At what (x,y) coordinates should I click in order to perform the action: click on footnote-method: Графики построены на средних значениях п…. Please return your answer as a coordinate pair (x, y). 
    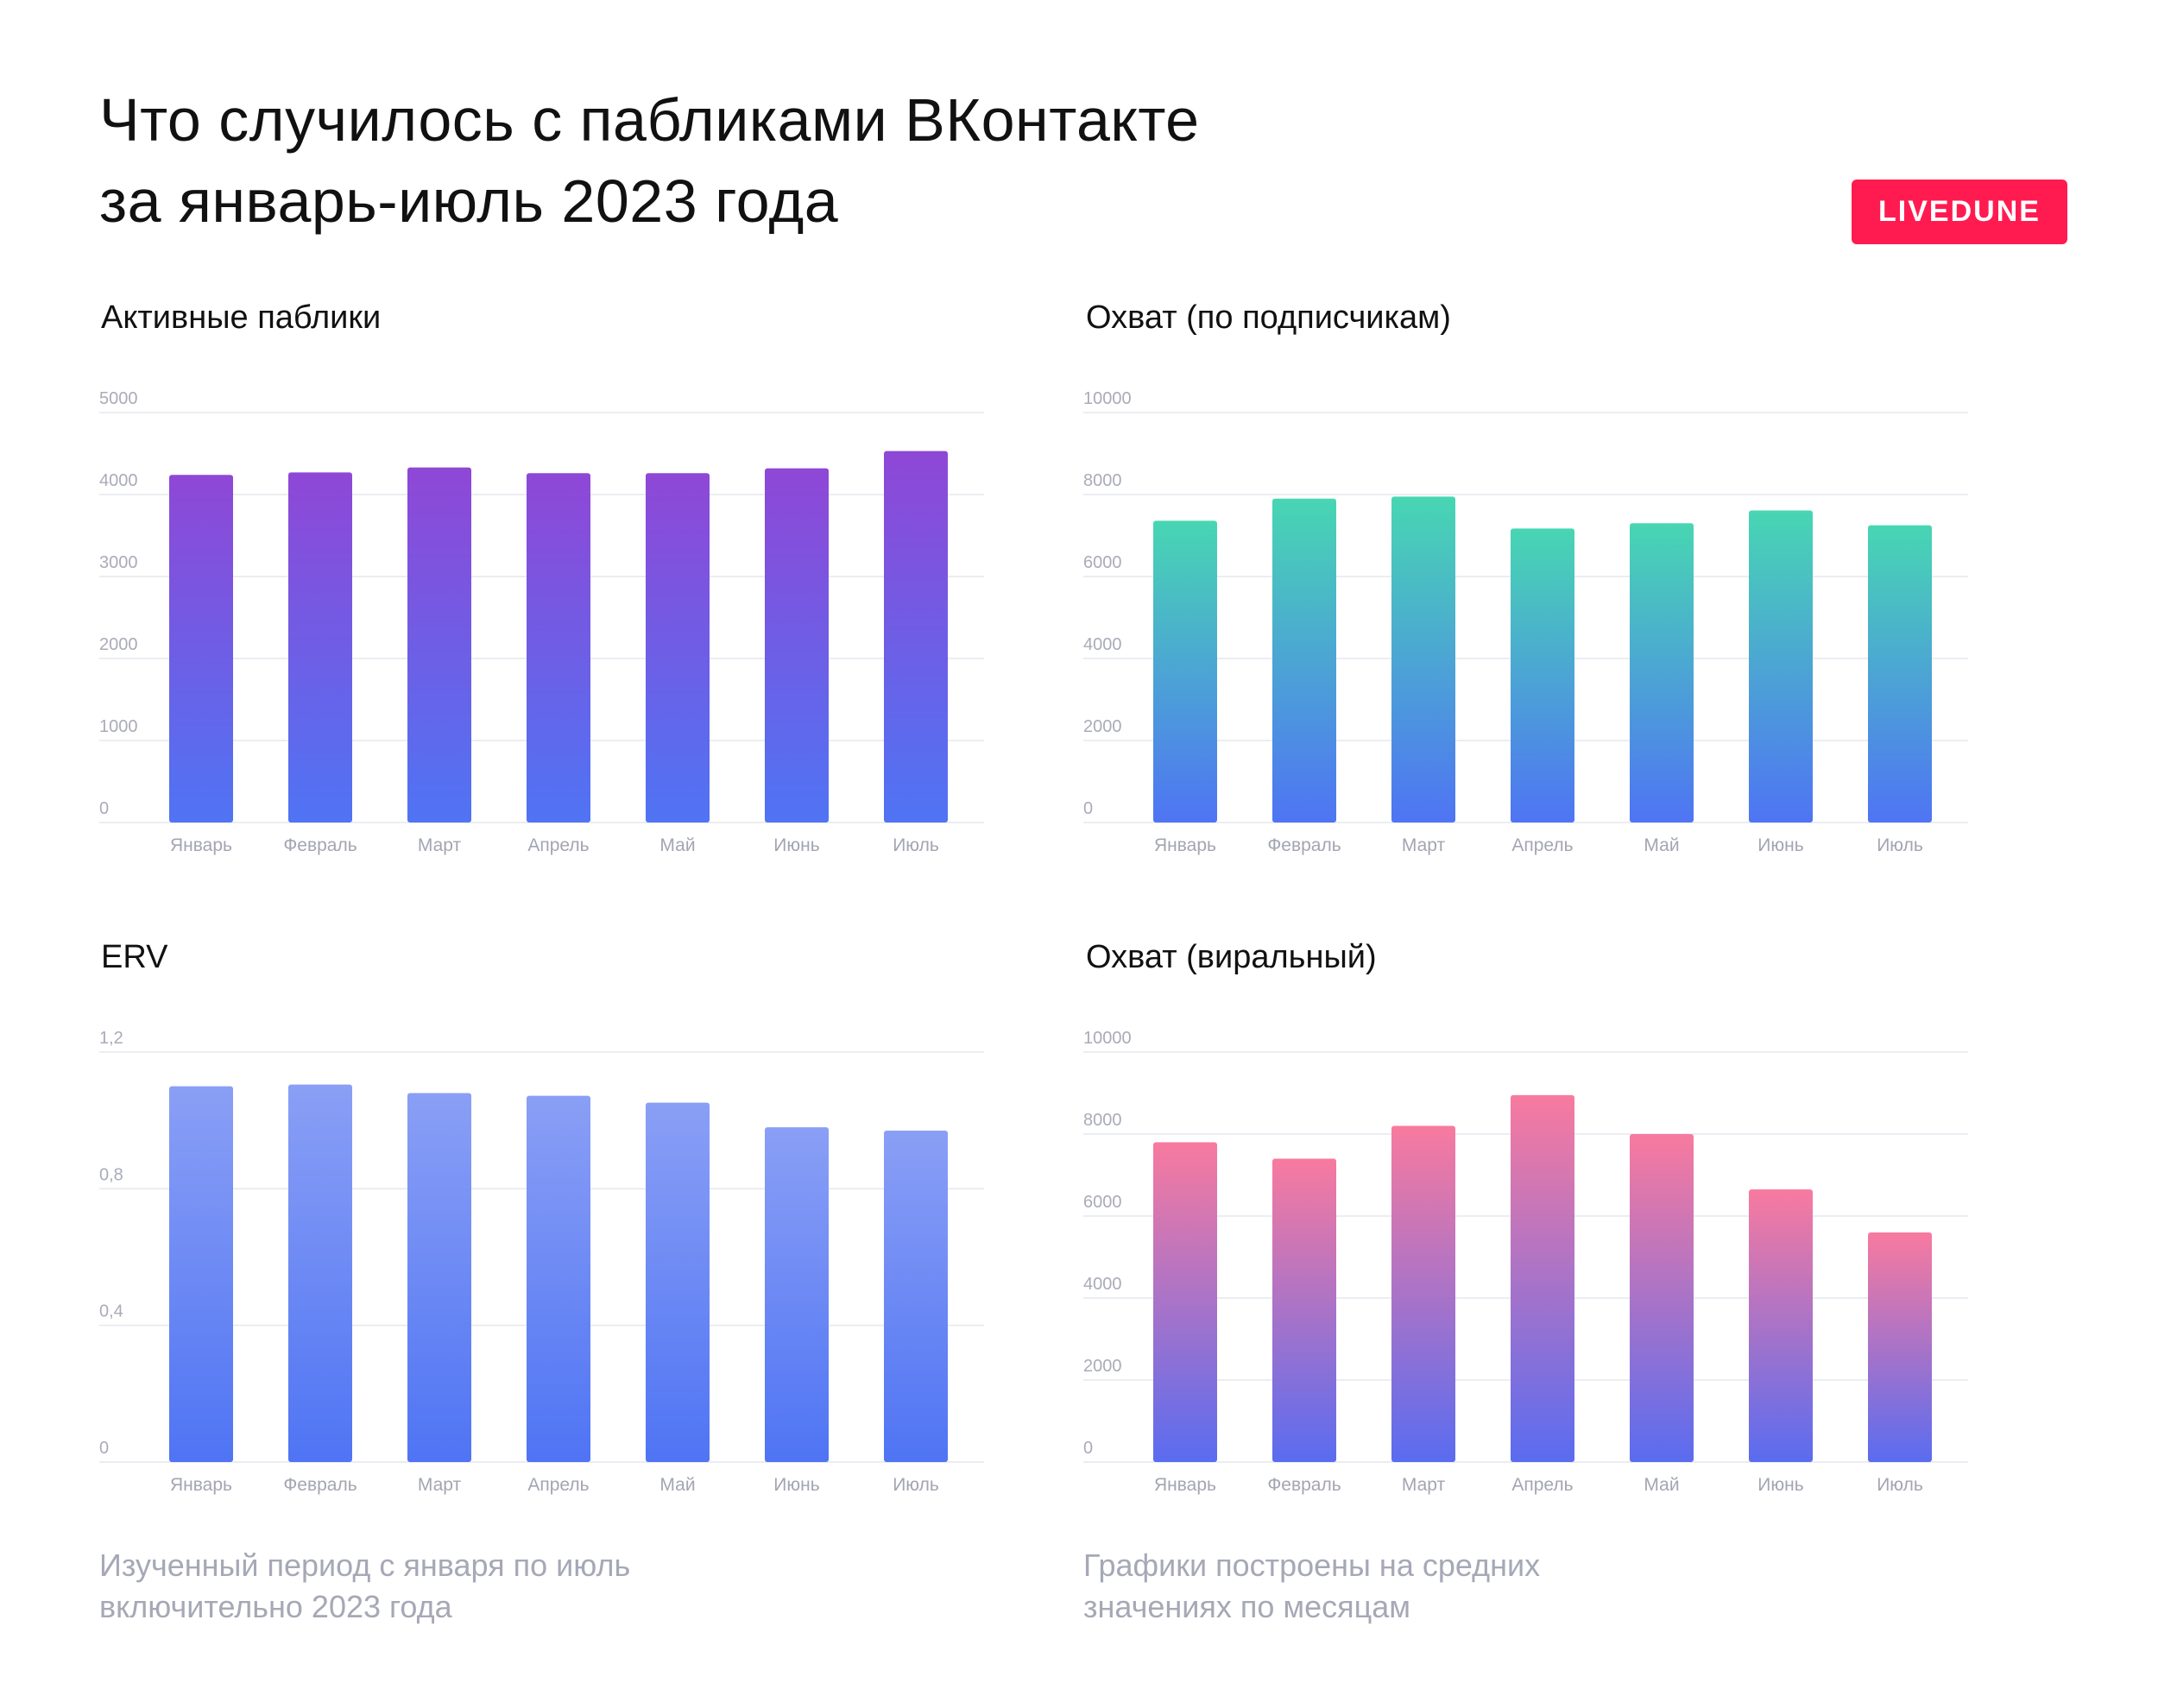
    Looking at the image, I should click on (1311, 1586).